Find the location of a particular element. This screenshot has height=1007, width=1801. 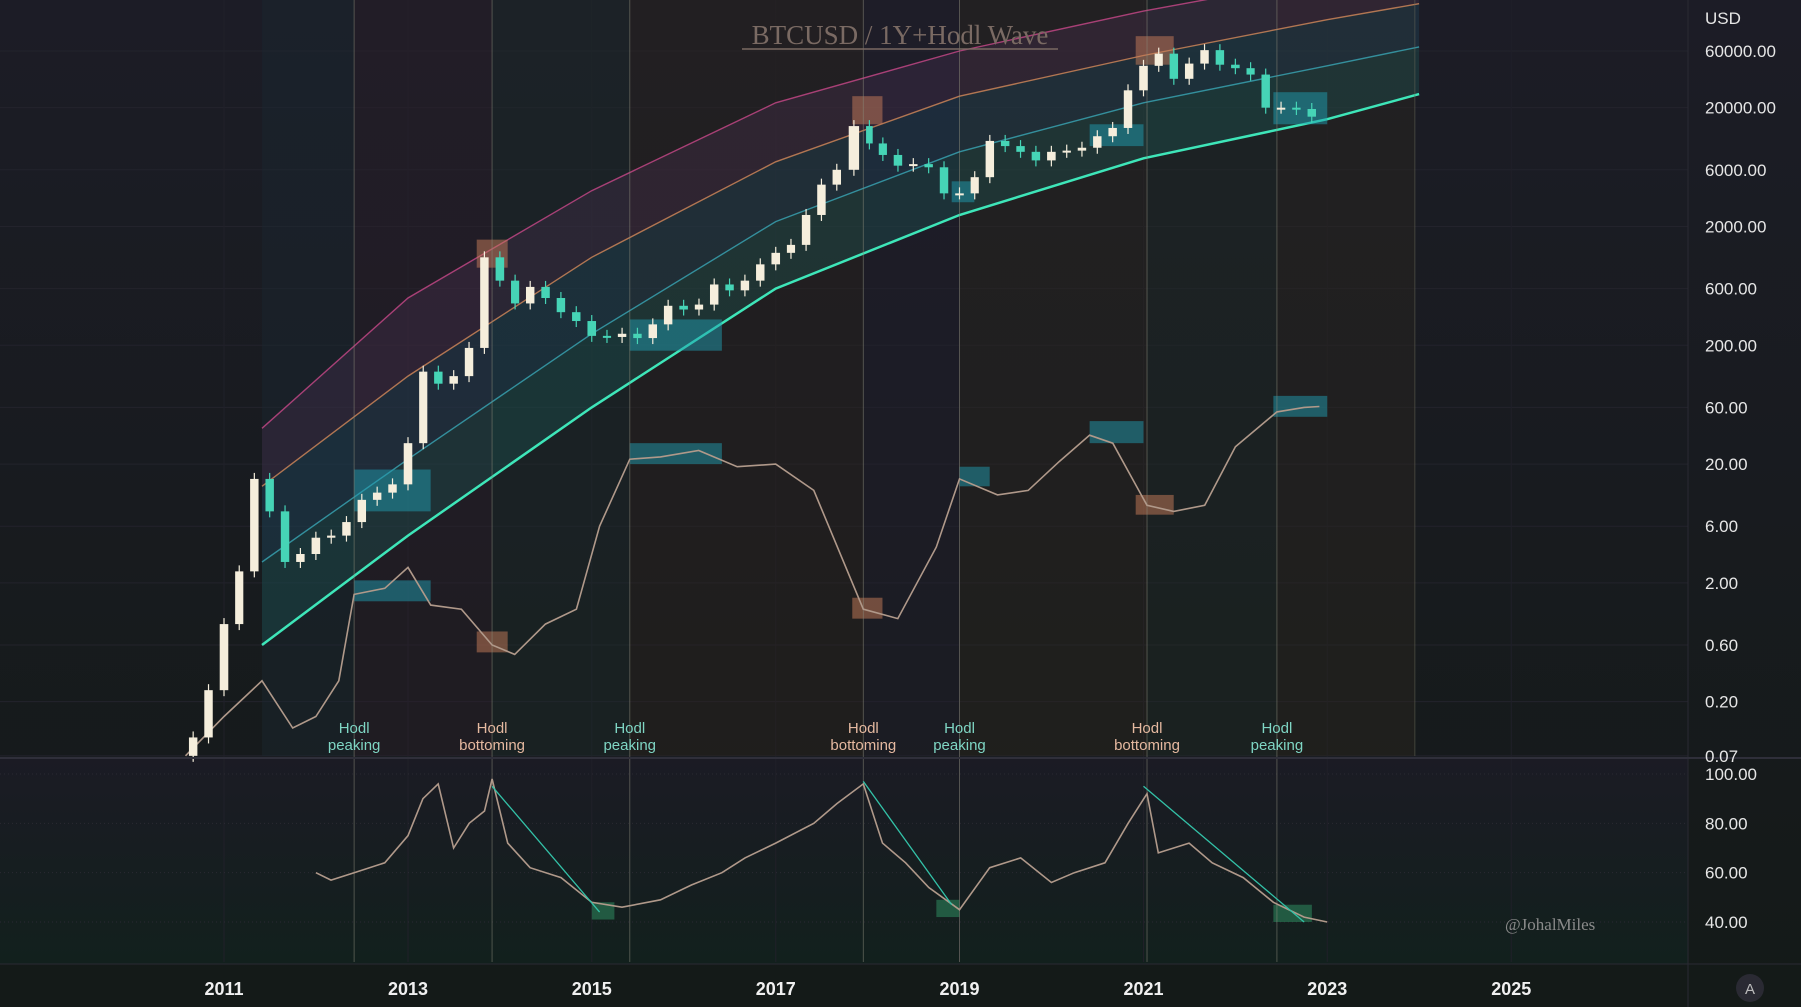

annotation-line2-6: peaking is located at coordinates (1277, 745).